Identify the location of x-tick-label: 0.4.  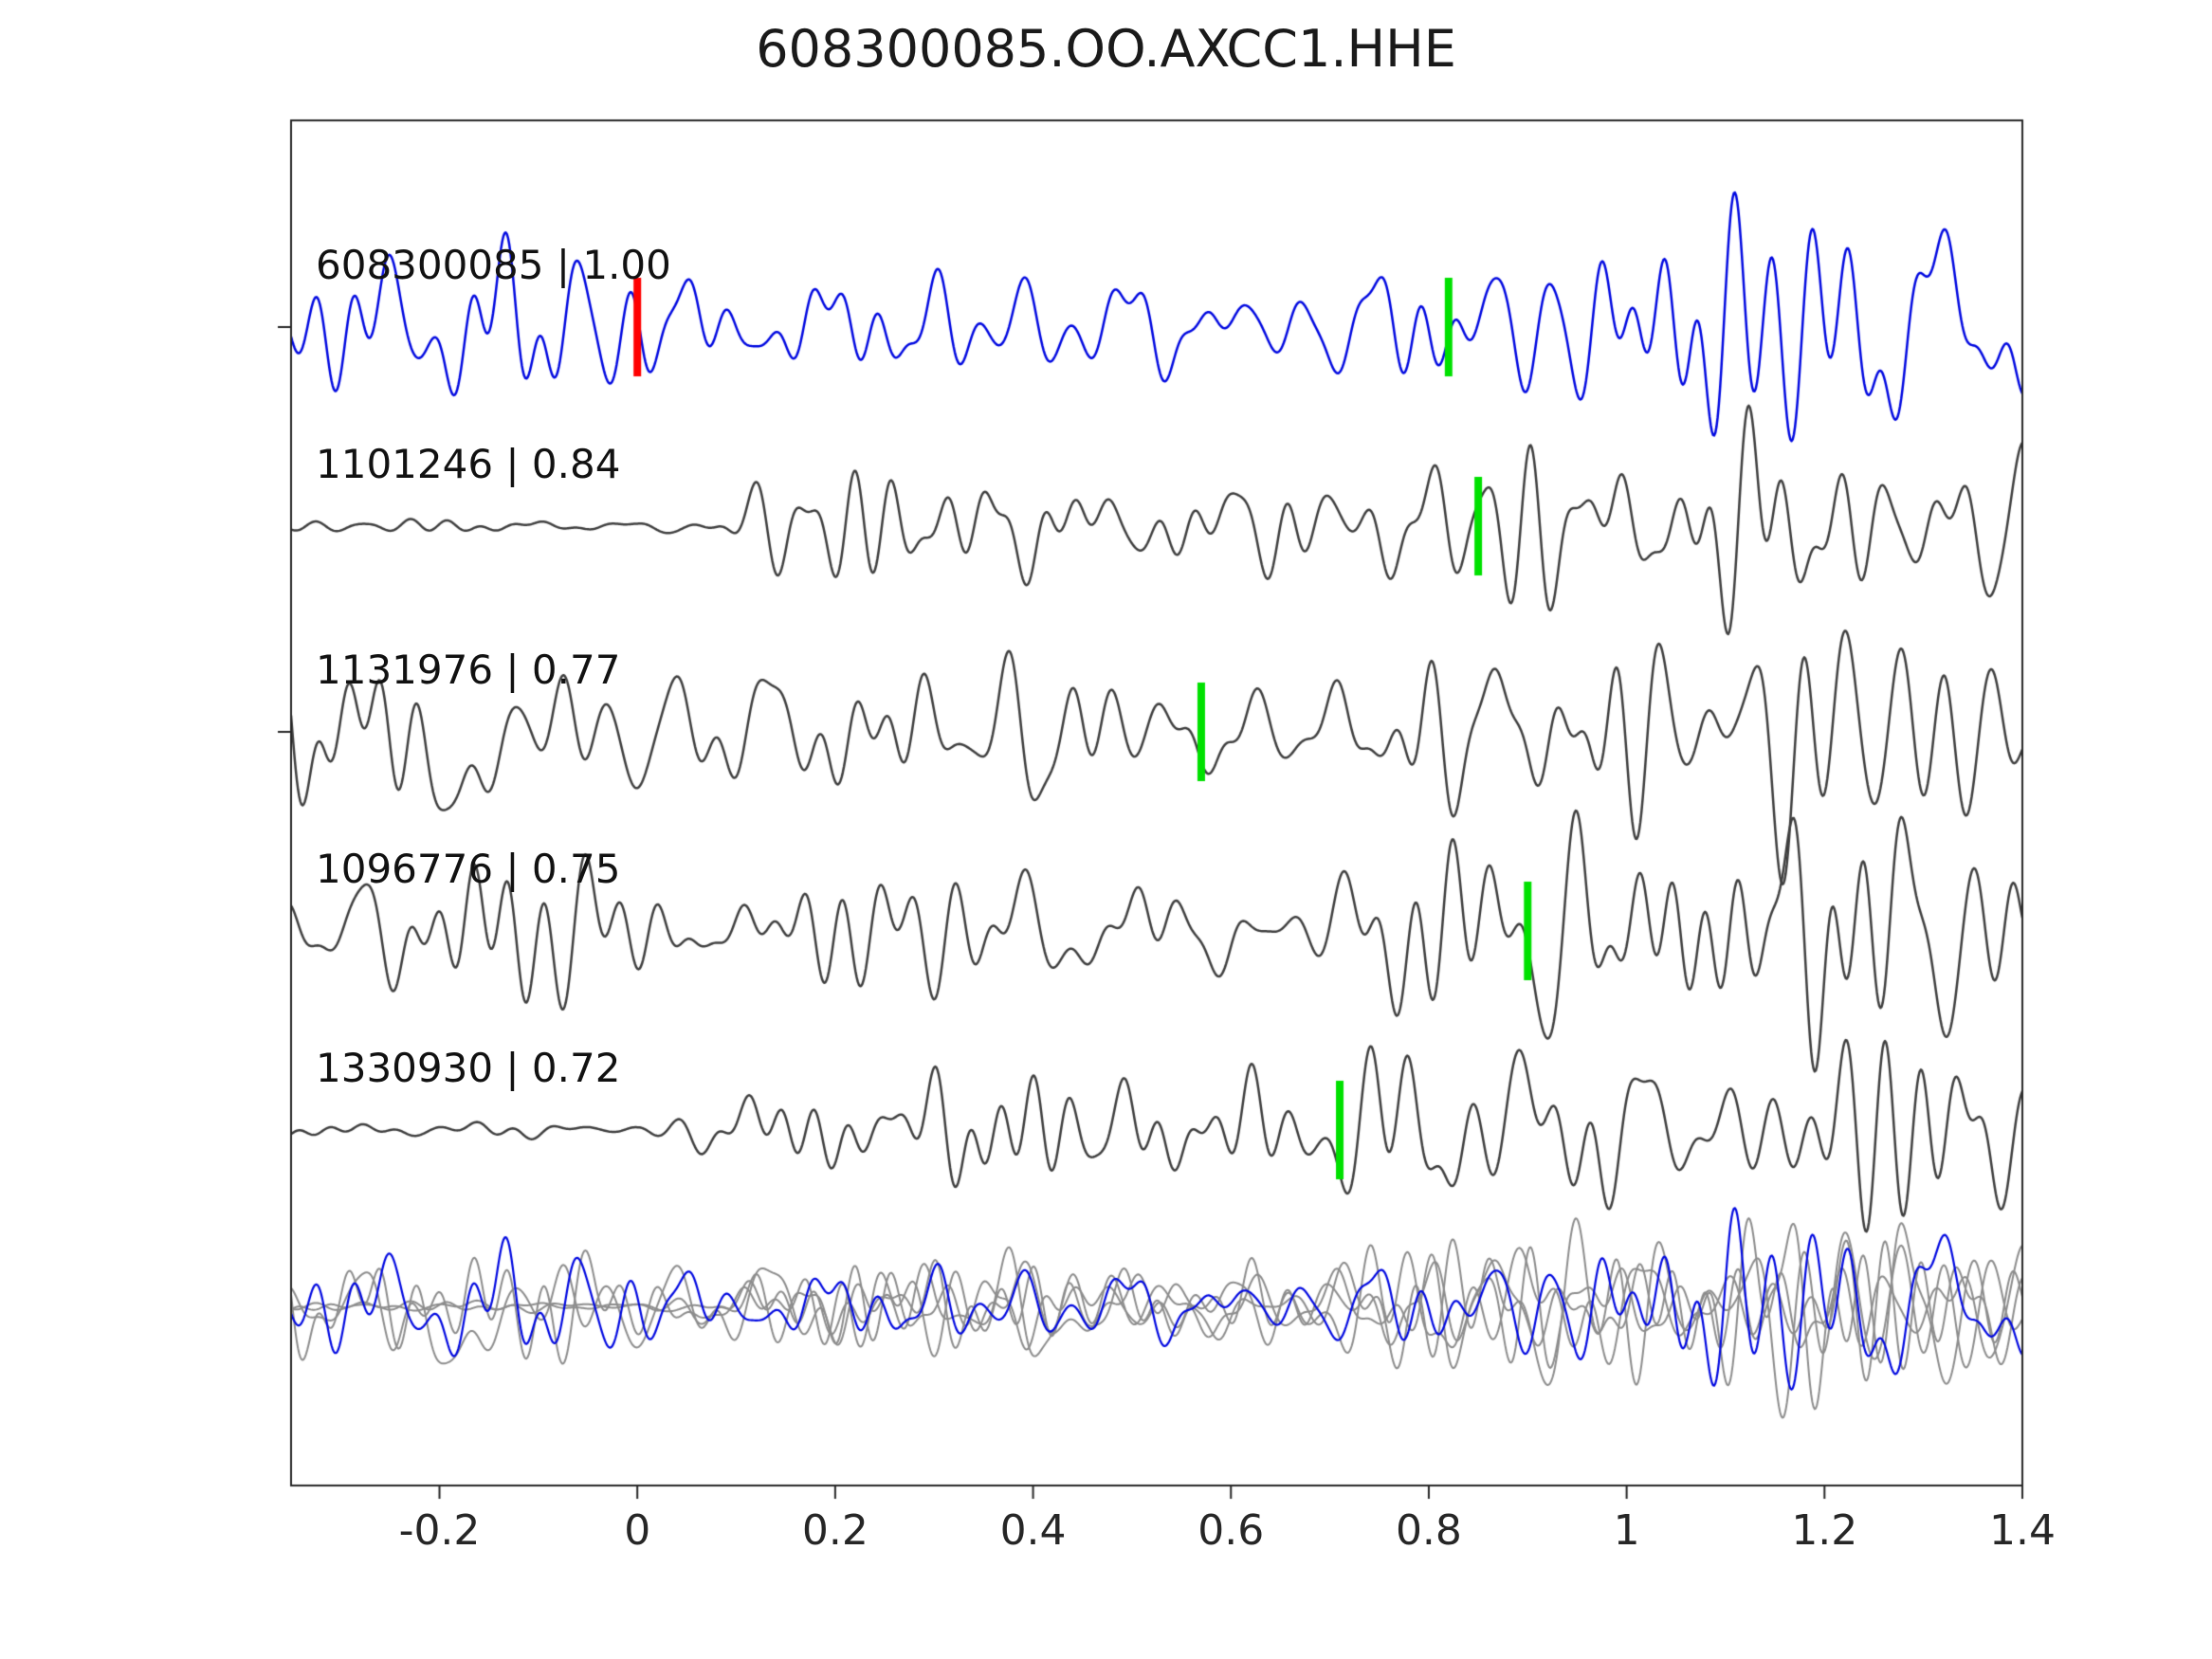
(1033, 1530).